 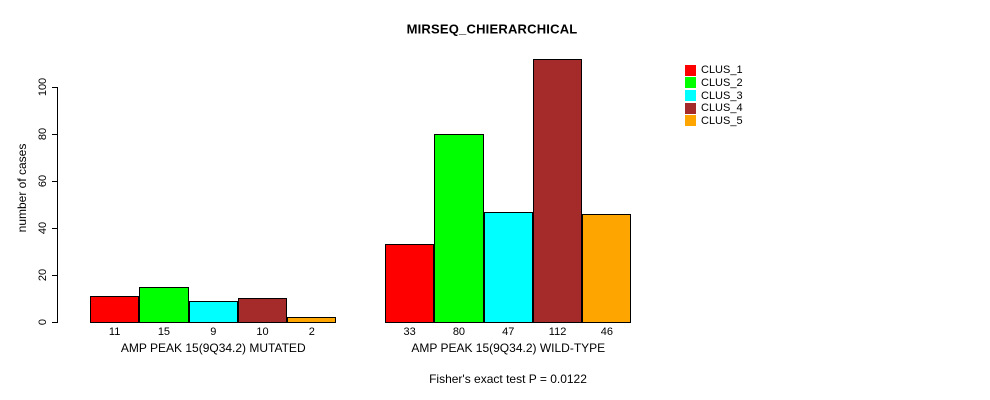 I want to click on bar-clus-4-wild-type, so click(x=557, y=191).